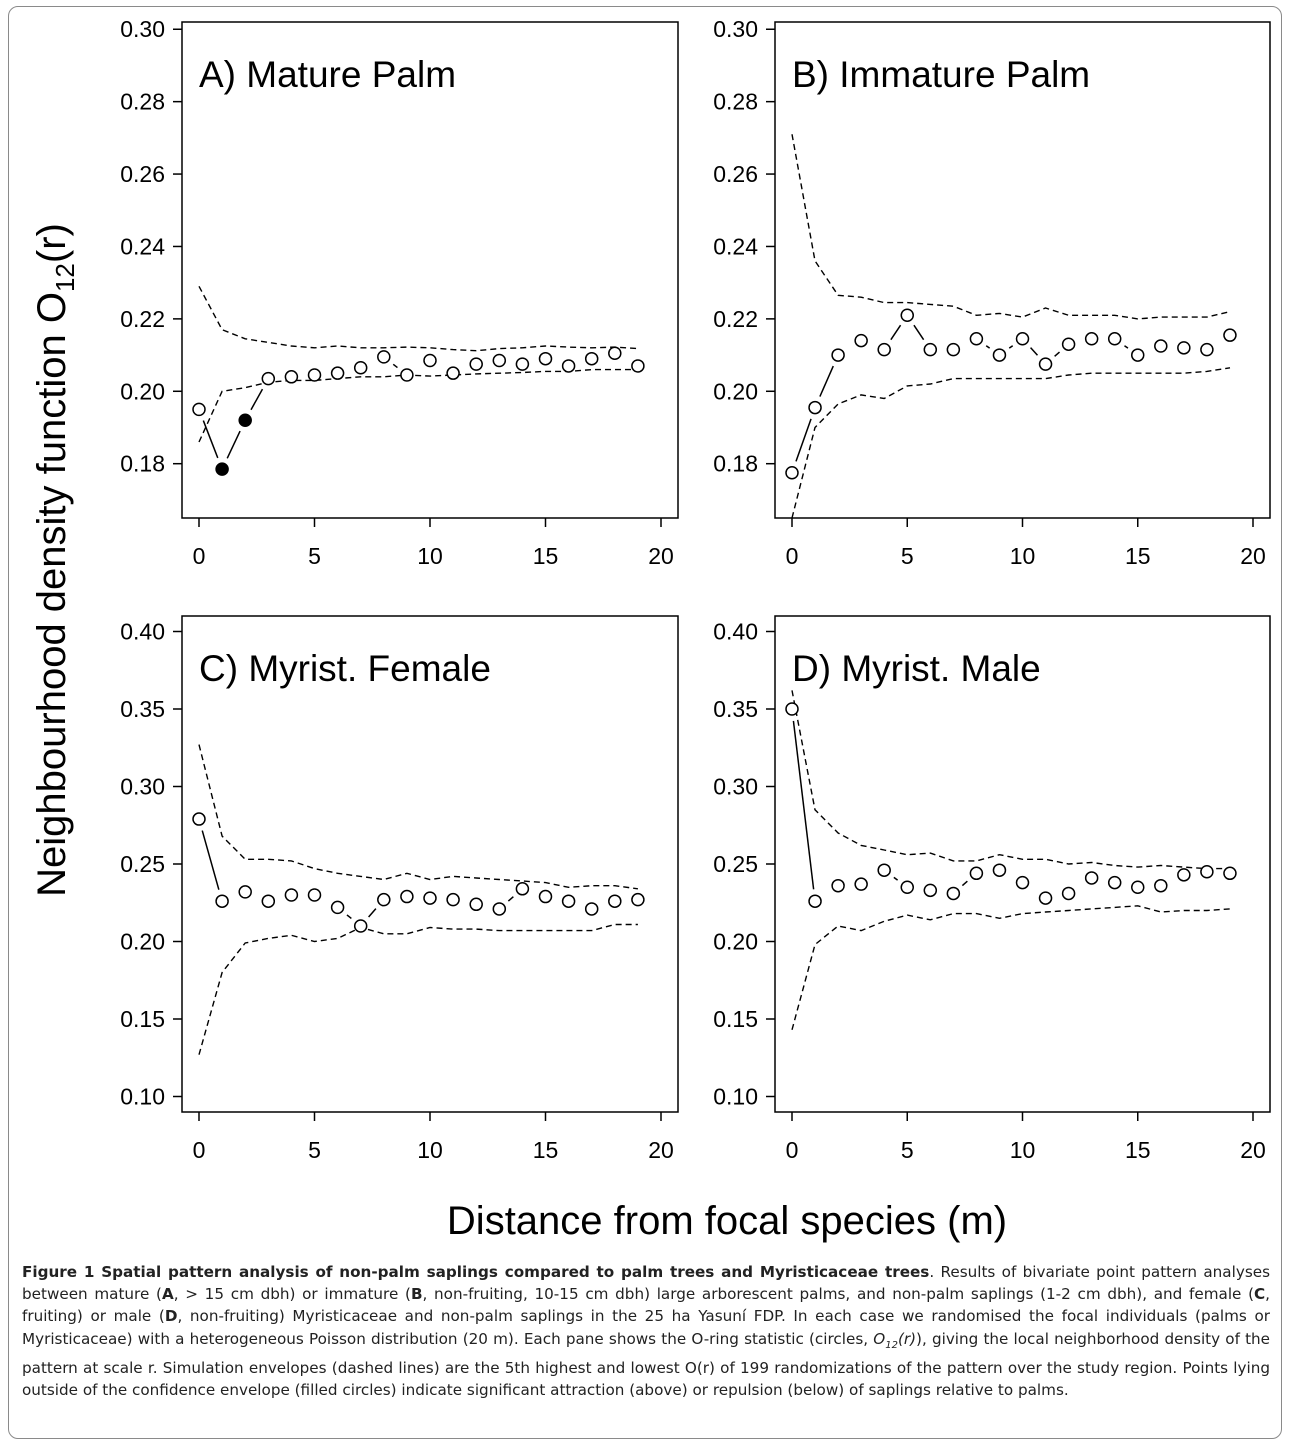 The image size is (1290, 1447). I want to click on x-tick-label: 5, so click(907, 556).